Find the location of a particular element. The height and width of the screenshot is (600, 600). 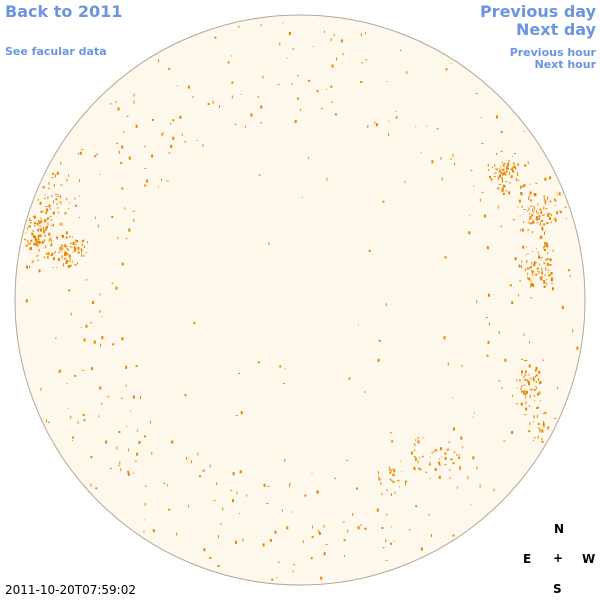

compass-east: E is located at coordinates (527, 559).